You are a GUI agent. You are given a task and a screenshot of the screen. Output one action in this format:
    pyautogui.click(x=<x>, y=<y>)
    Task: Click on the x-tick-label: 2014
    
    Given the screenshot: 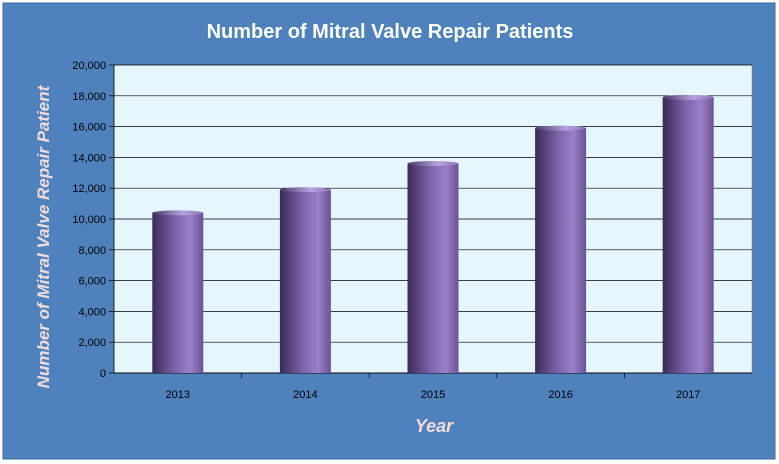 What is the action you would take?
    pyautogui.click(x=305, y=395)
    